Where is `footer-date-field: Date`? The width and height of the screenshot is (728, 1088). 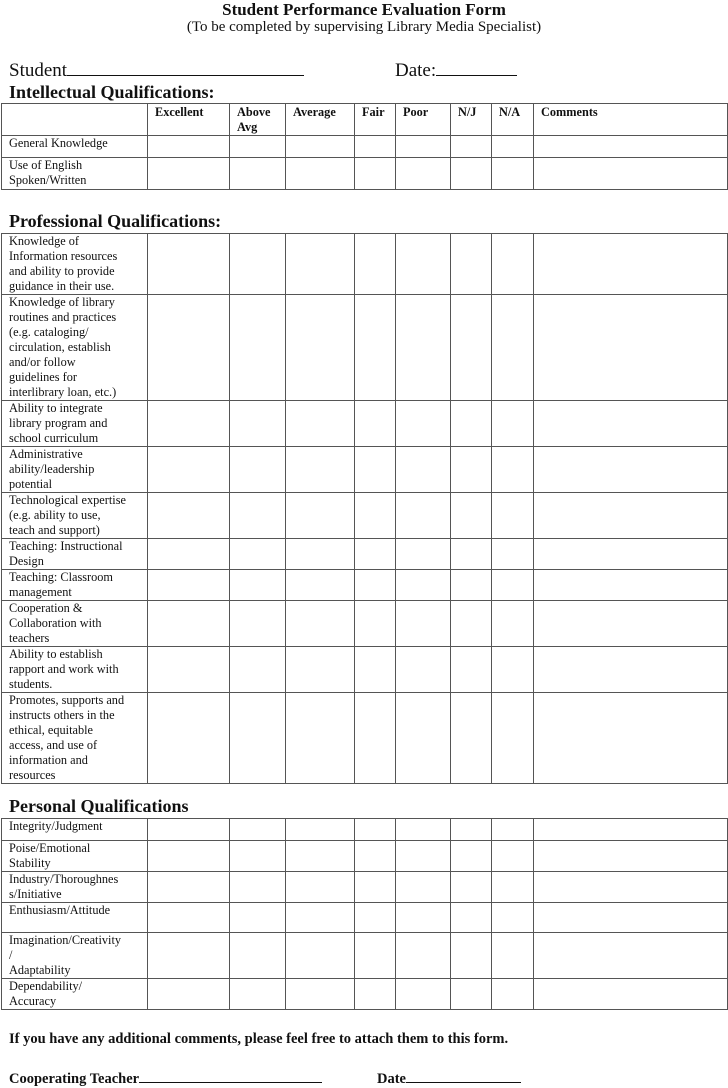
footer-date-field: Date is located at coordinates (449, 1078).